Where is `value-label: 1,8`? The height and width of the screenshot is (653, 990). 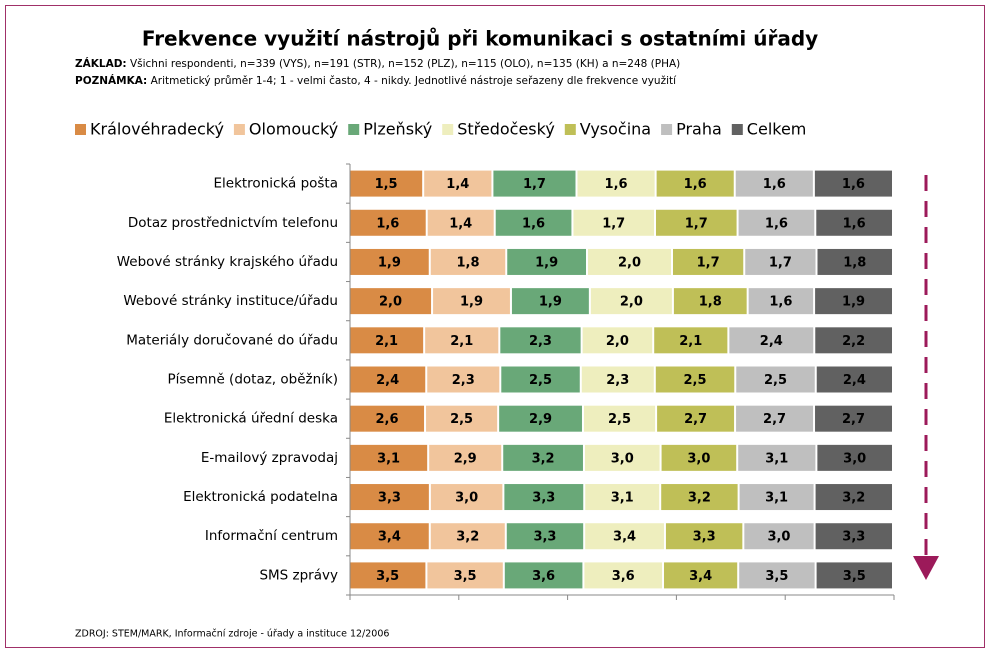
value-label: 1,8 is located at coordinates (467, 262).